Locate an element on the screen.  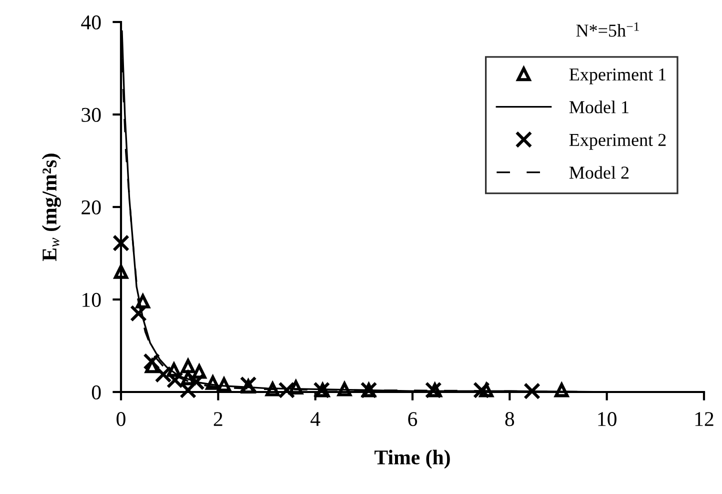
x-tick-label: 8 is located at coordinates (509, 419).